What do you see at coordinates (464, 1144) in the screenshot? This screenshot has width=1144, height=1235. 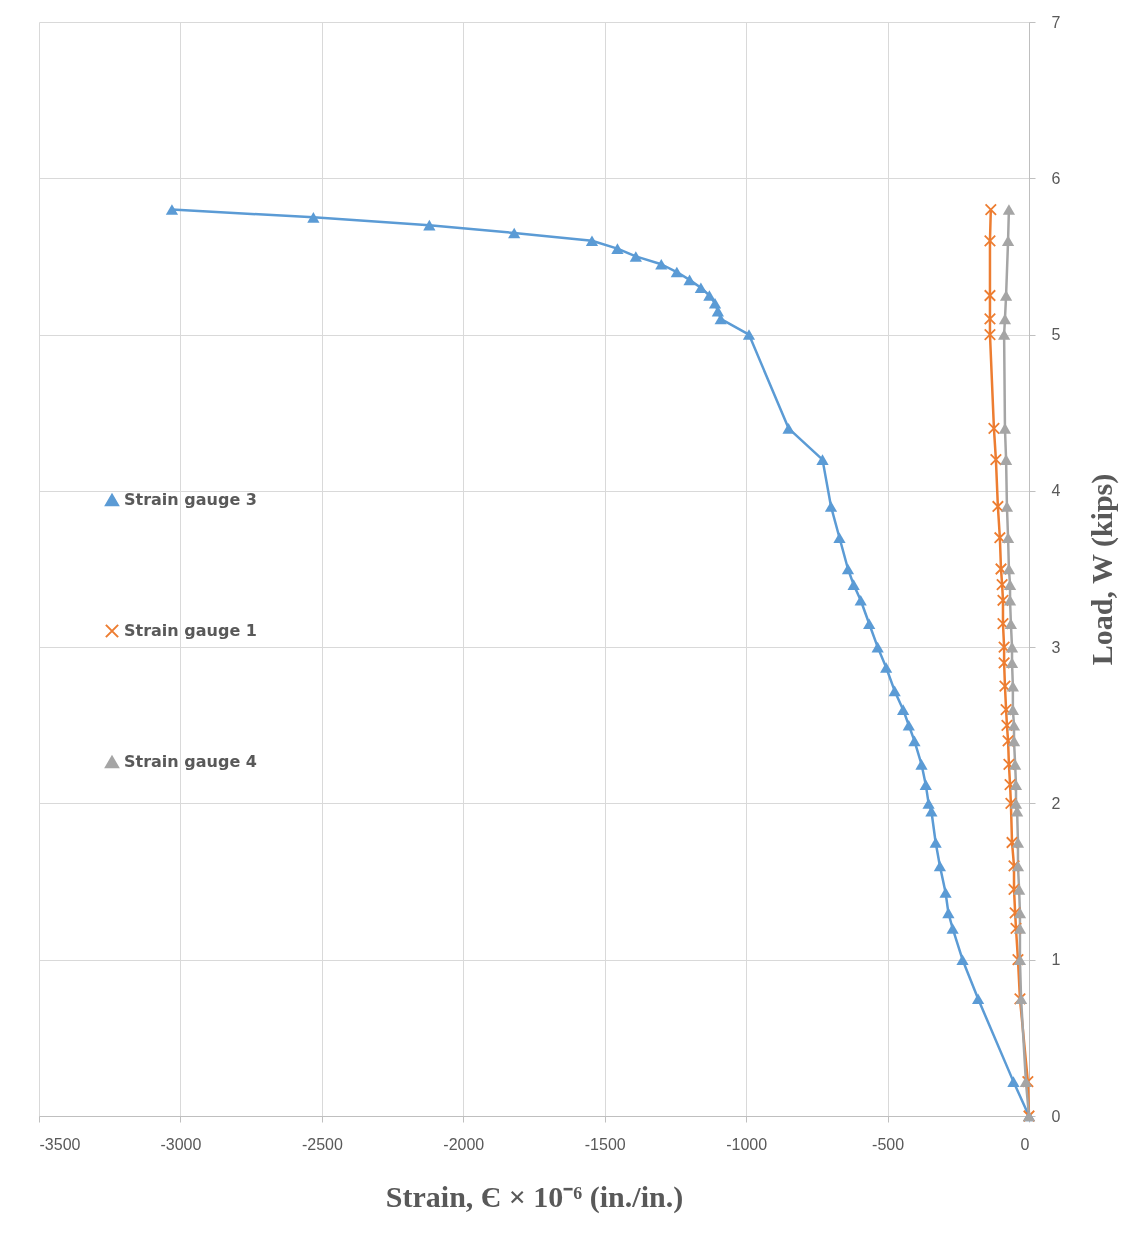 I see `x-tick-label: -2000` at bounding box center [464, 1144].